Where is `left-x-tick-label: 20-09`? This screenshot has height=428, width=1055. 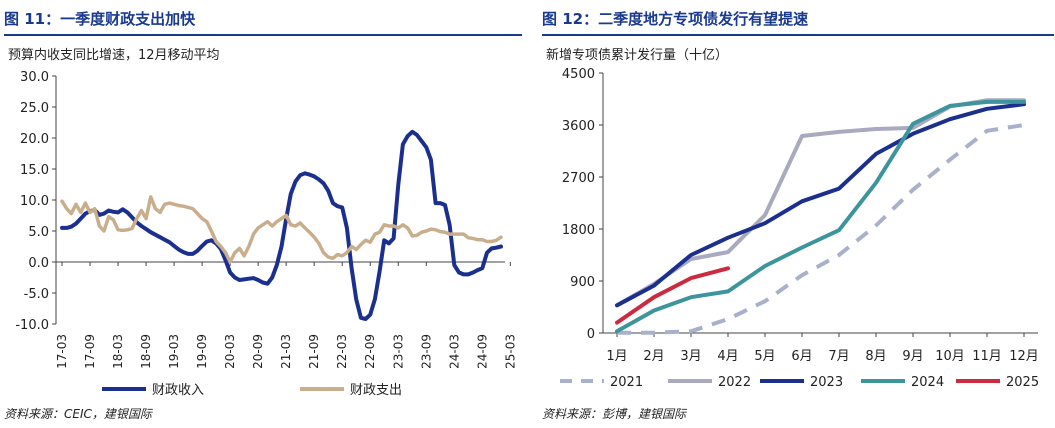
left-x-tick-label: 20-09 is located at coordinates (258, 351).